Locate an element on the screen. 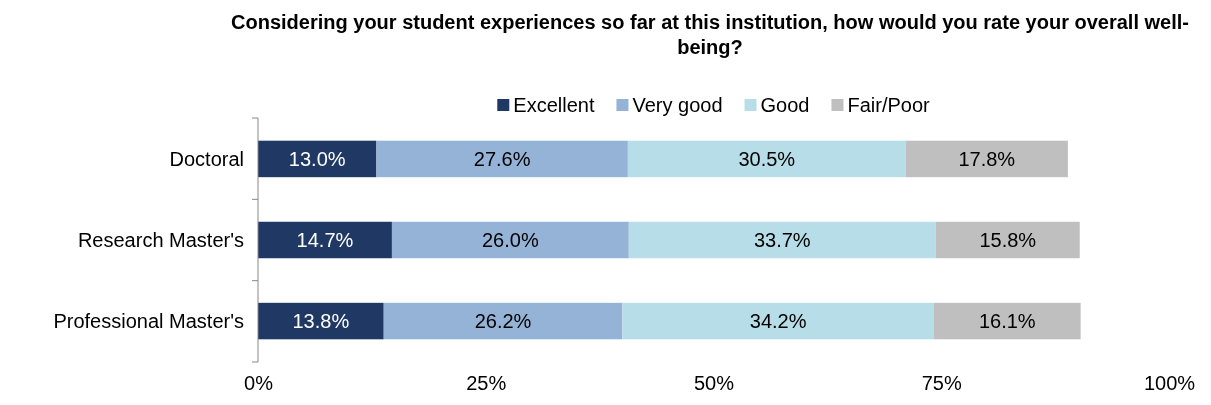 The width and height of the screenshot is (1211, 405). legend-label: Excellent is located at coordinates (554, 105).